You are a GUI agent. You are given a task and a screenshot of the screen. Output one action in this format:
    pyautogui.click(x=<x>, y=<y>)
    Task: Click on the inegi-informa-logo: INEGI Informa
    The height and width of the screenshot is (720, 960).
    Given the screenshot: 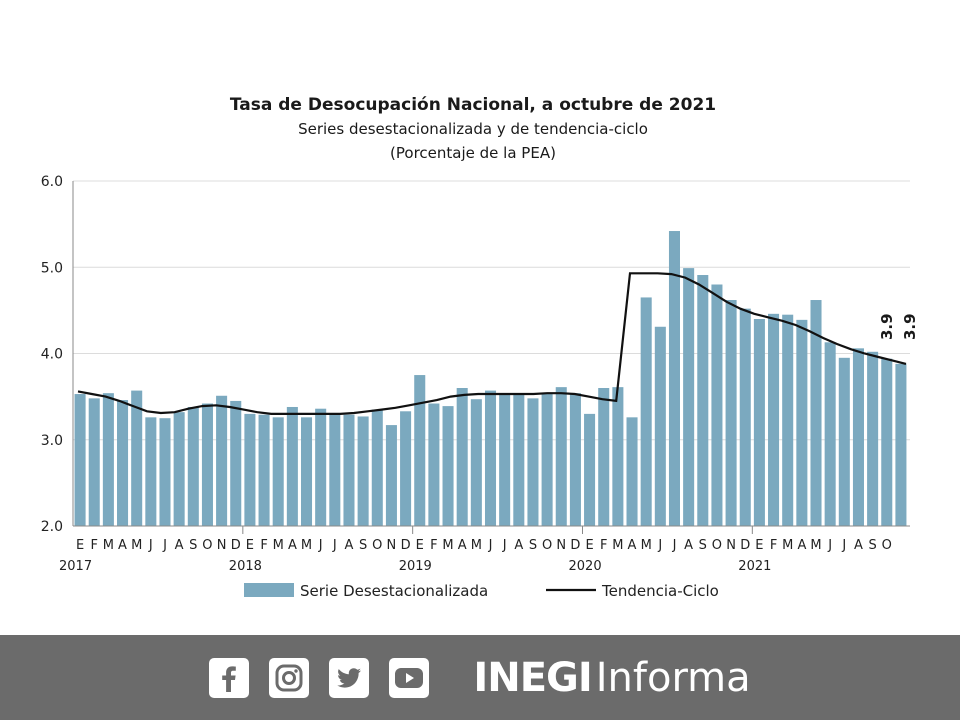 What is the action you would take?
    pyautogui.click(x=611, y=678)
    